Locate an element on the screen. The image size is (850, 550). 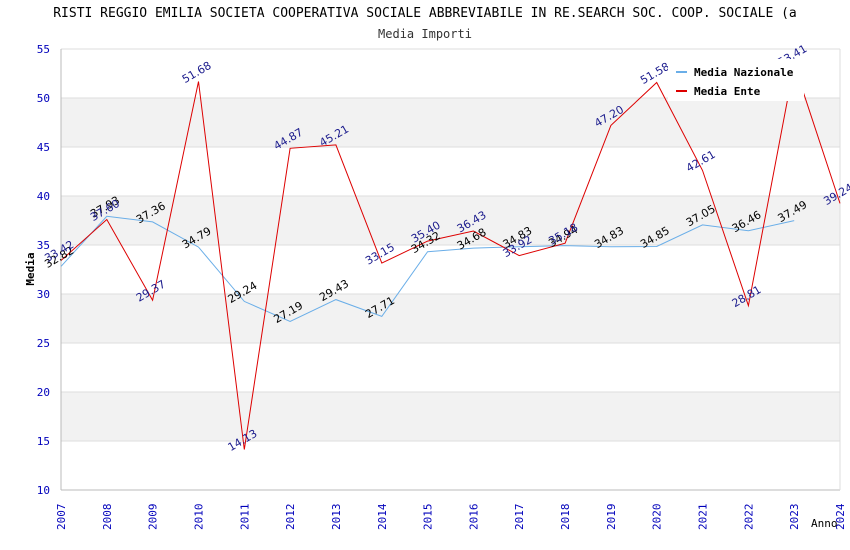
x-tick-label: 2008 is located at coordinates (107, 517).